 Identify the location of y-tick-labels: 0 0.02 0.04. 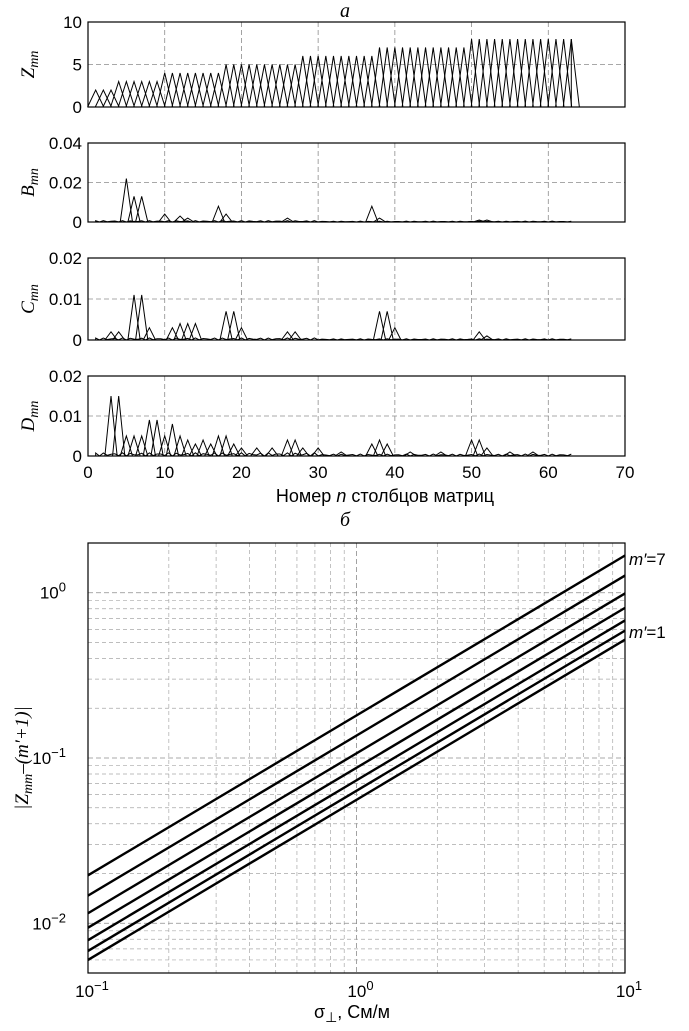
(65, 183).